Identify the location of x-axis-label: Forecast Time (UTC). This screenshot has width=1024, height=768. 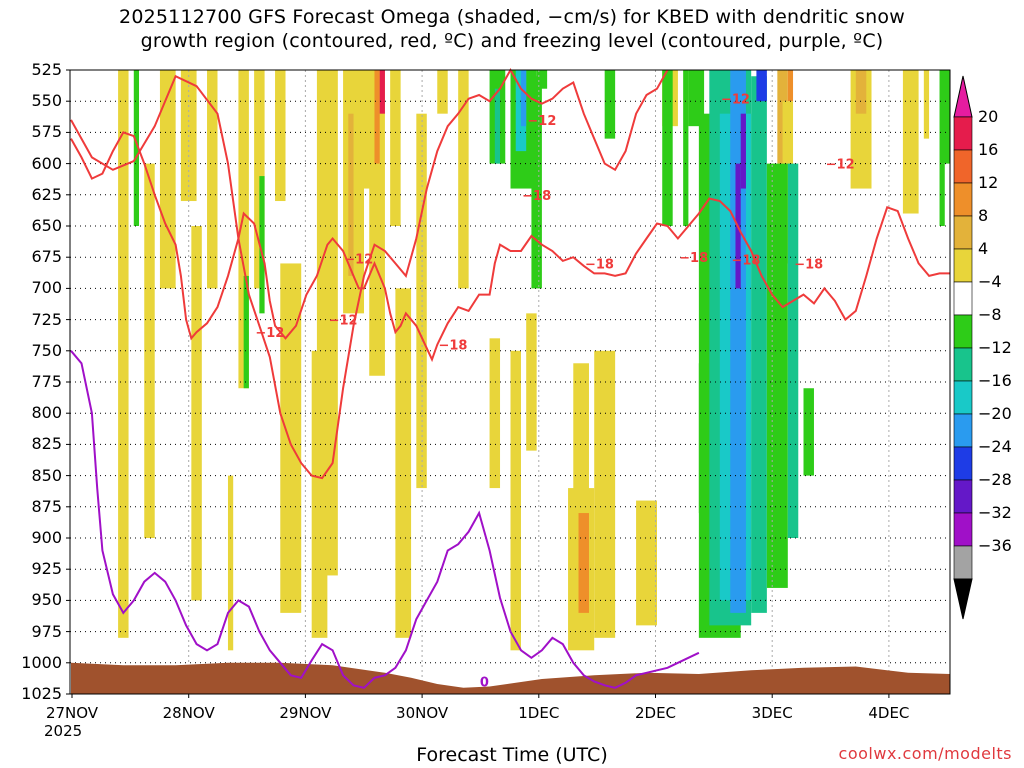
(512, 755).